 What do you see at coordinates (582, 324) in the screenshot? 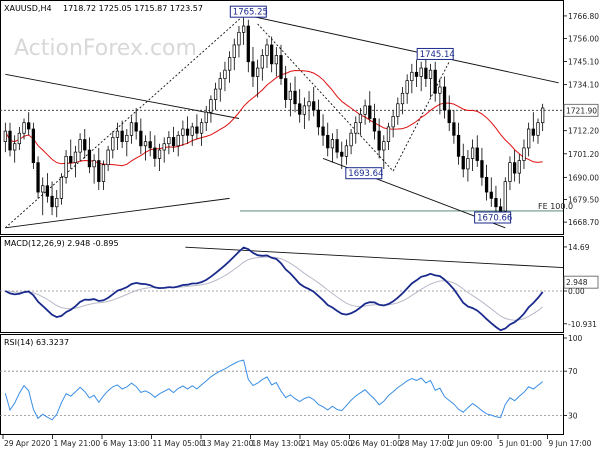
I see `macd-axis-label: -10.931` at bounding box center [582, 324].